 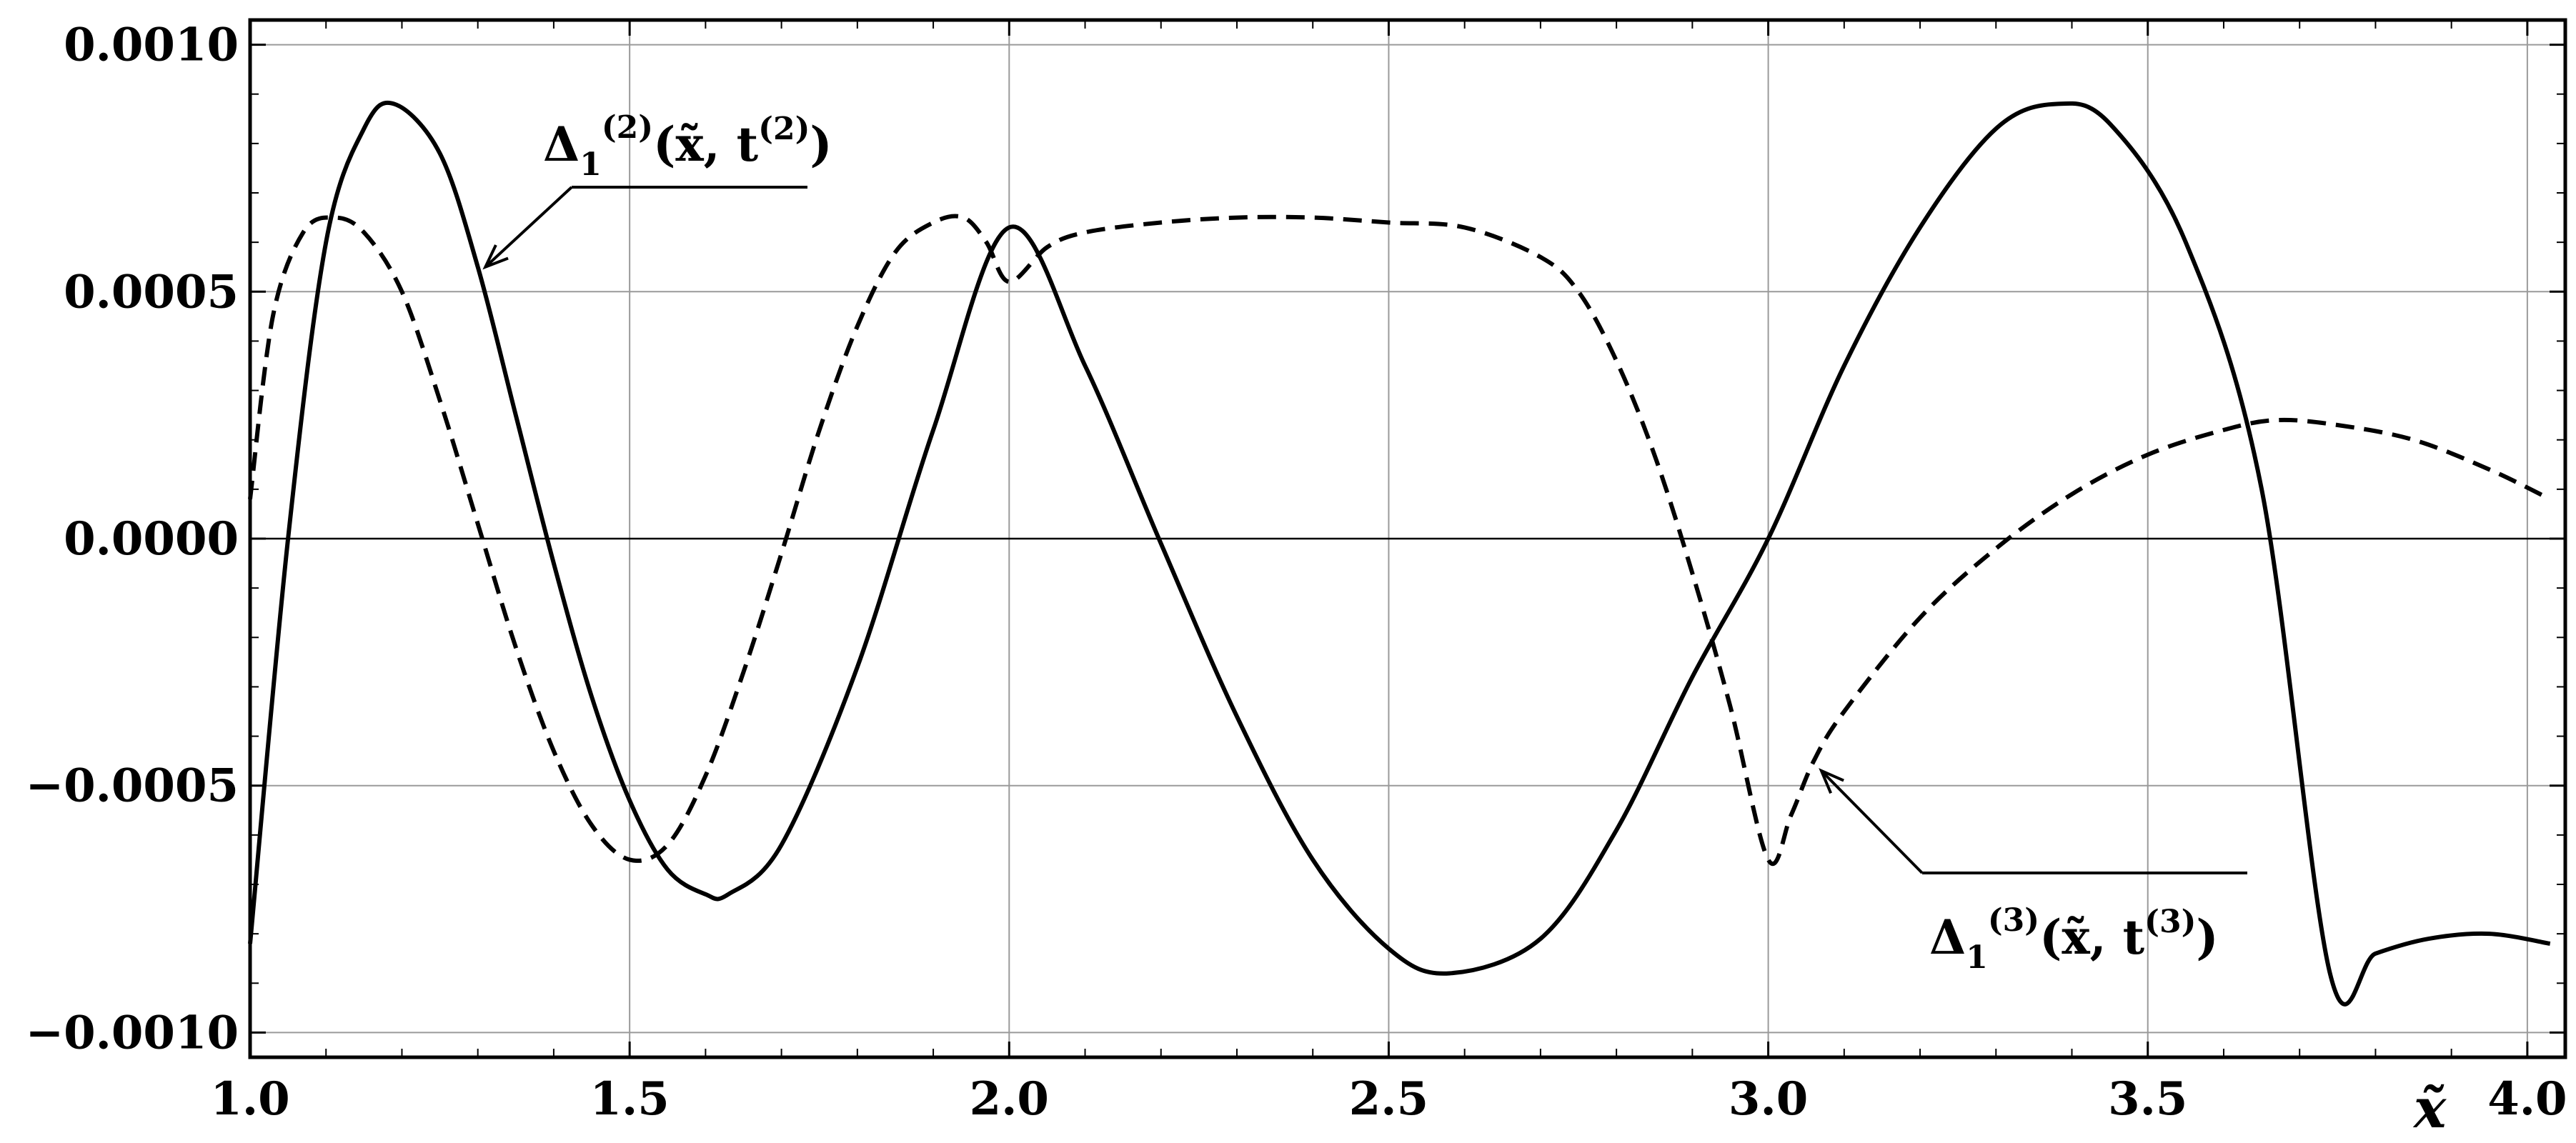 I want to click on x-tick-label: 4.0, so click(x=2527, y=1099).